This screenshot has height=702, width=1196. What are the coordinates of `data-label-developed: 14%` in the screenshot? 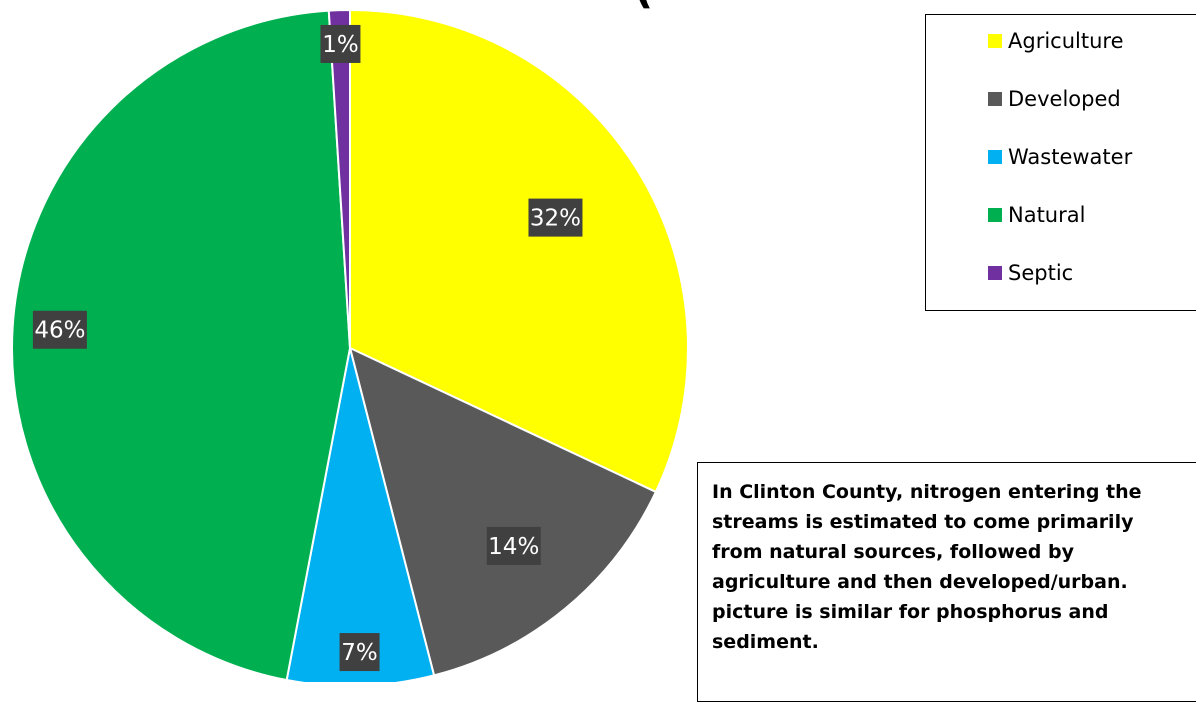 It's located at (513, 545).